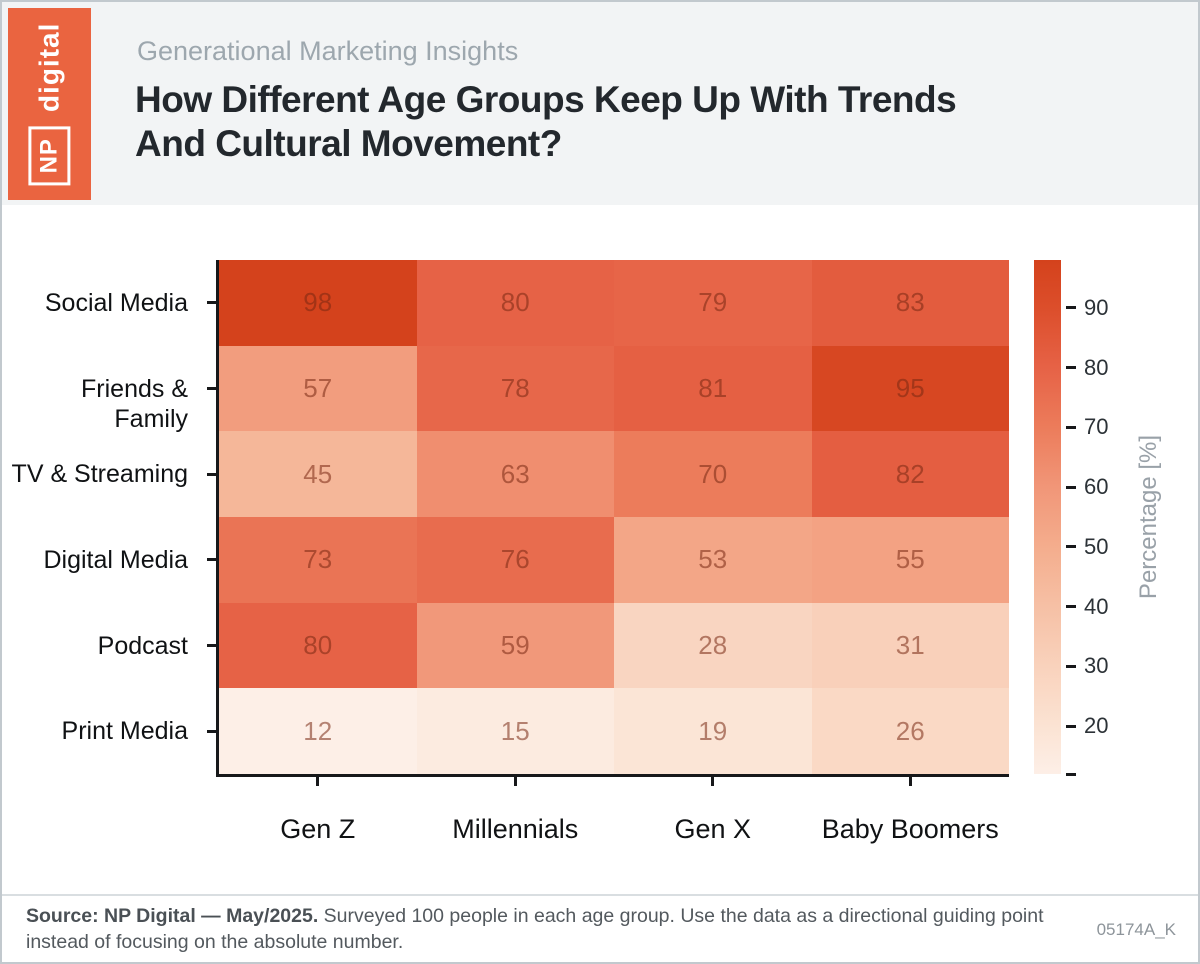 The image size is (1200, 964). What do you see at coordinates (713, 731) in the screenshot?
I see `heatmap-cell: 19` at bounding box center [713, 731].